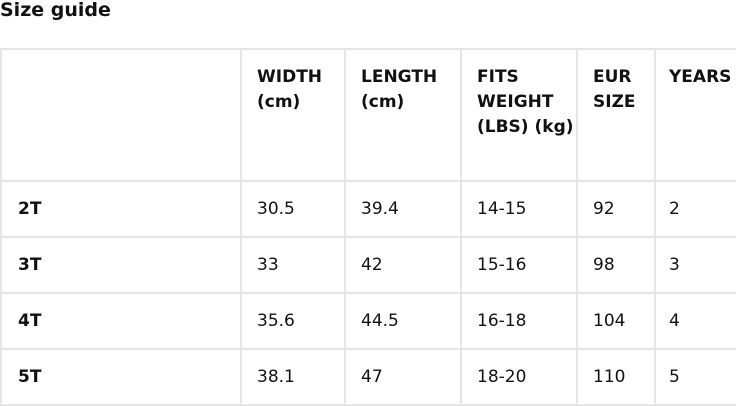  What do you see at coordinates (293, 321) in the screenshot?
I see `cell-width: 35.6` at bounding box center [293, 321].